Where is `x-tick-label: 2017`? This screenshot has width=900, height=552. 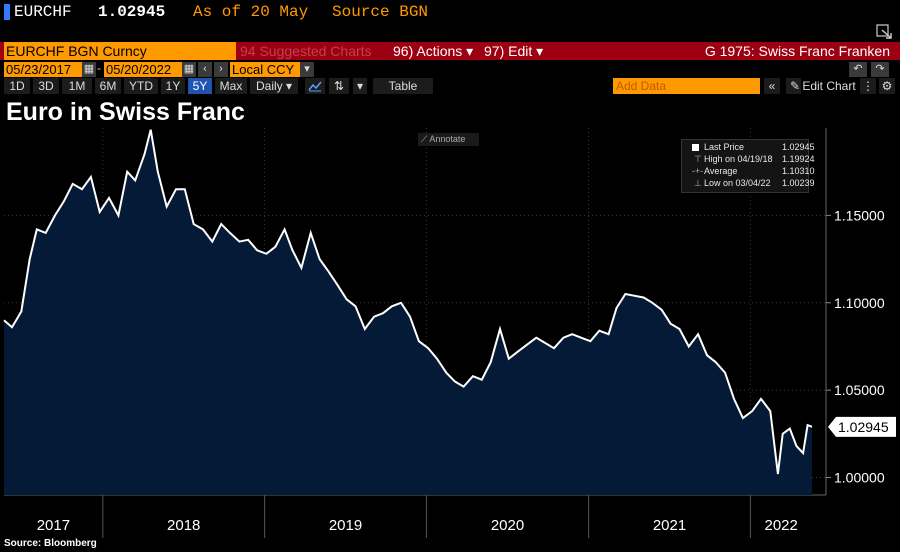
x-tick-label: 2017 is located at coordinates (53, 525).